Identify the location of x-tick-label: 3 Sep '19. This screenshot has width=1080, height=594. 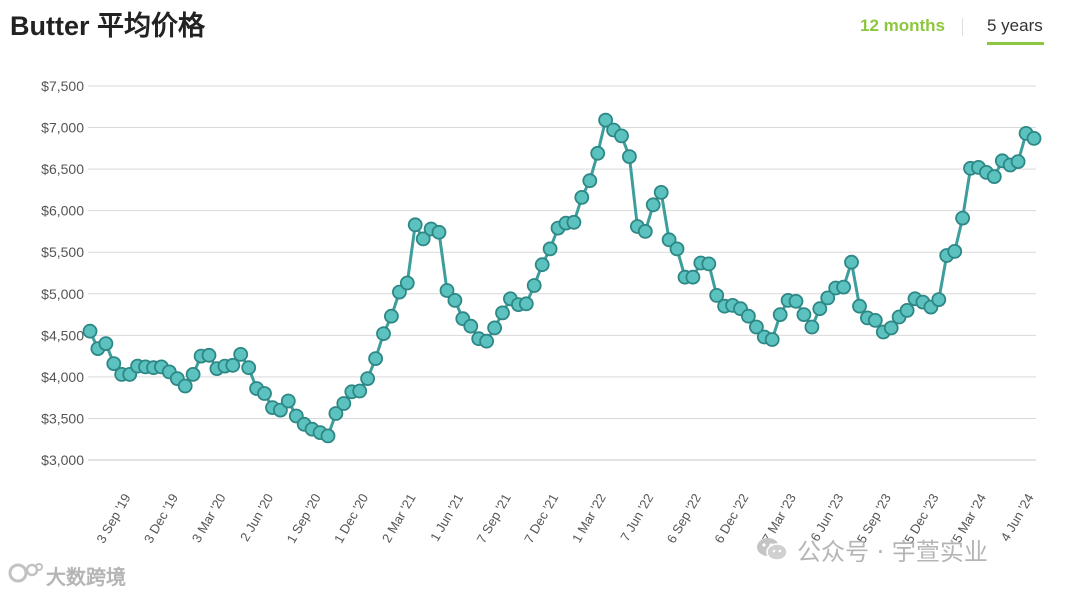
(113, 518).